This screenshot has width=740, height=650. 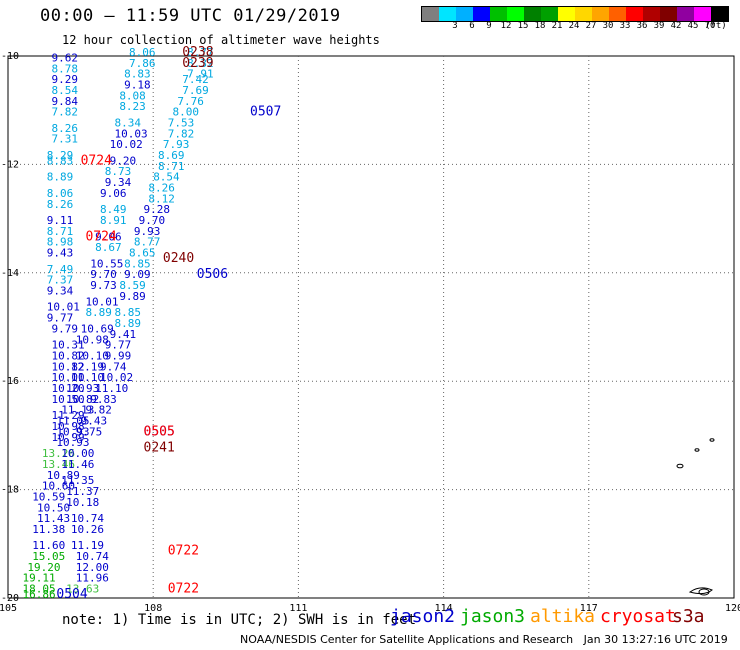 I want to click on legend-bin-label: 21, so click(x=557, y=26).